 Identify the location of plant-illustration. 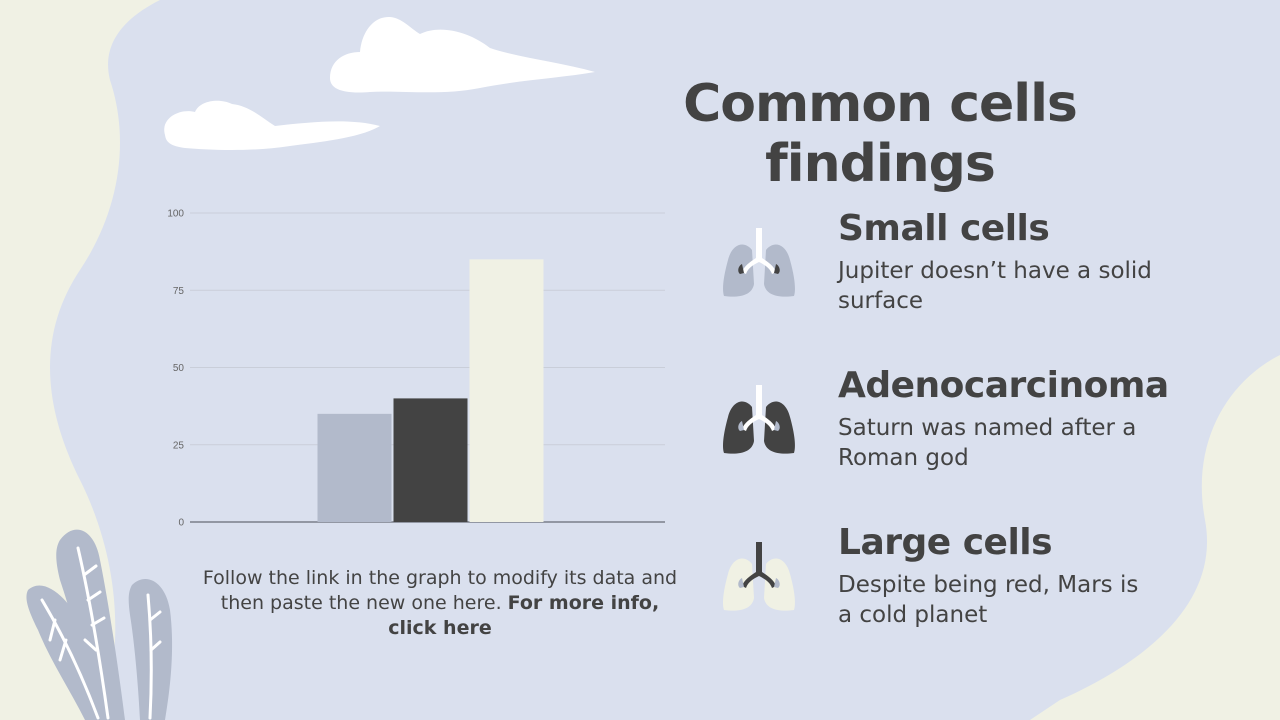
(99, 624).